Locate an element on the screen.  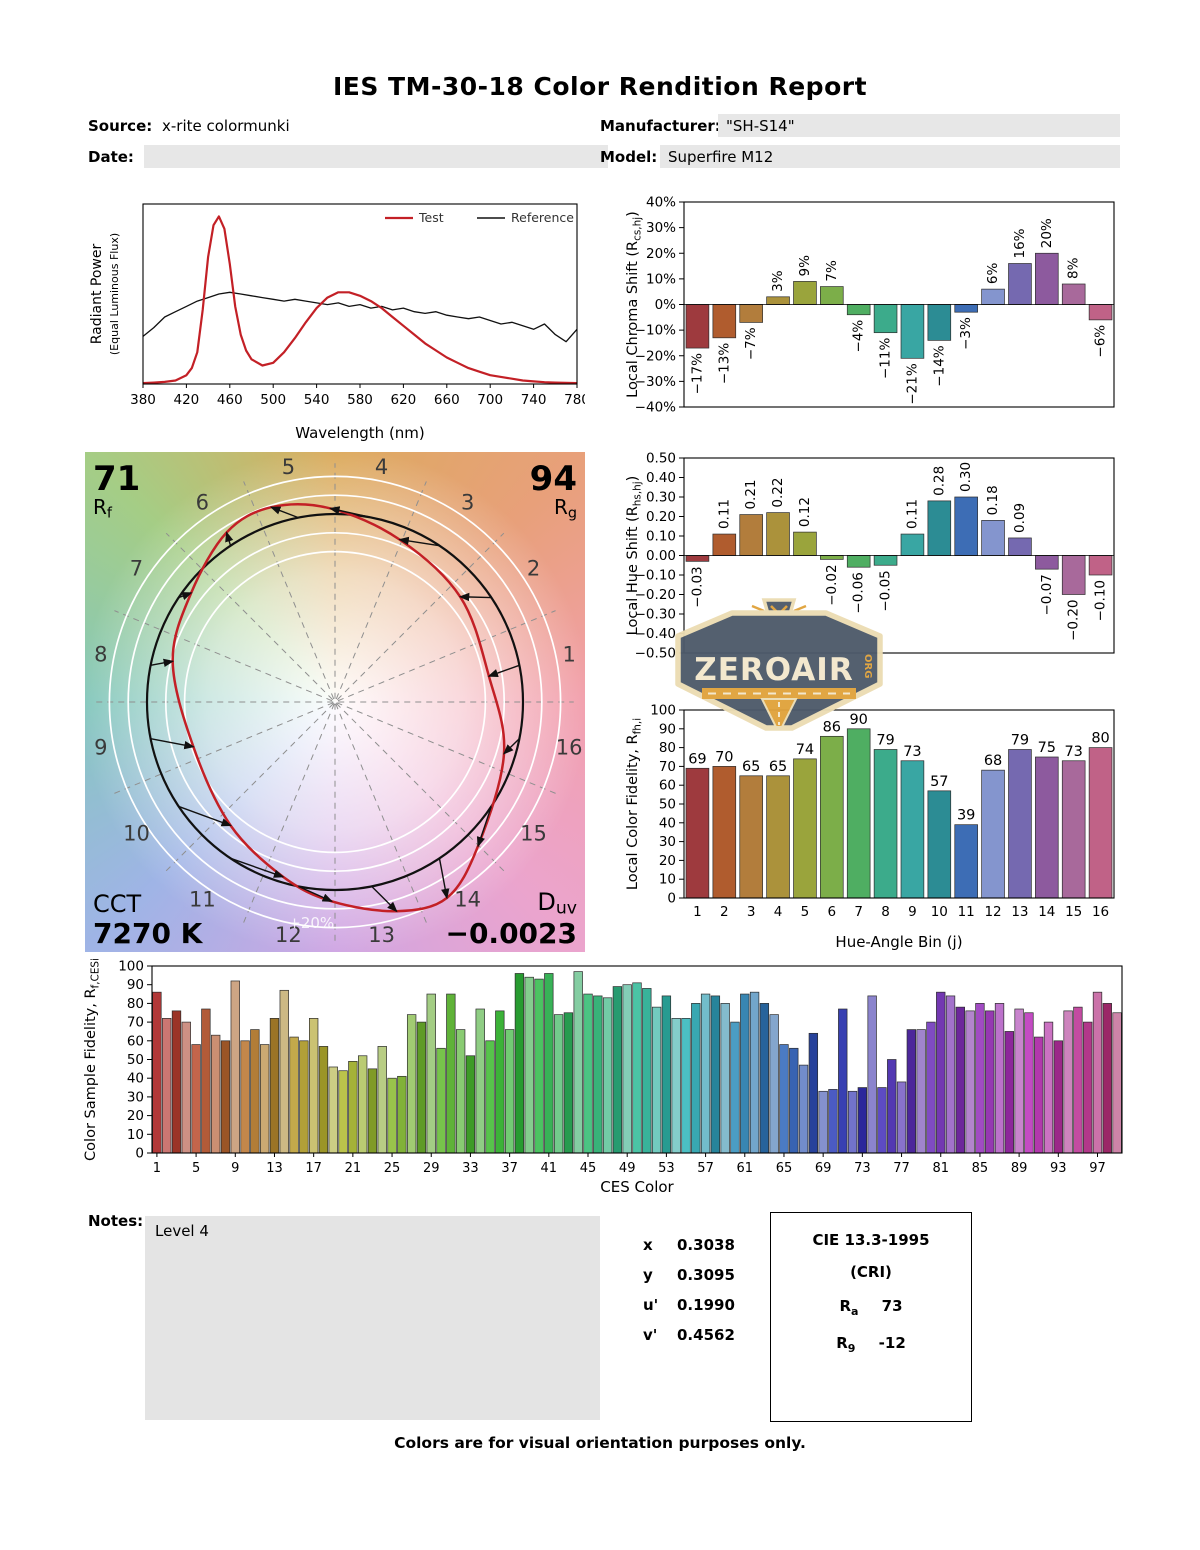
svg-text: 57 is located at coordinates (705, 1168).